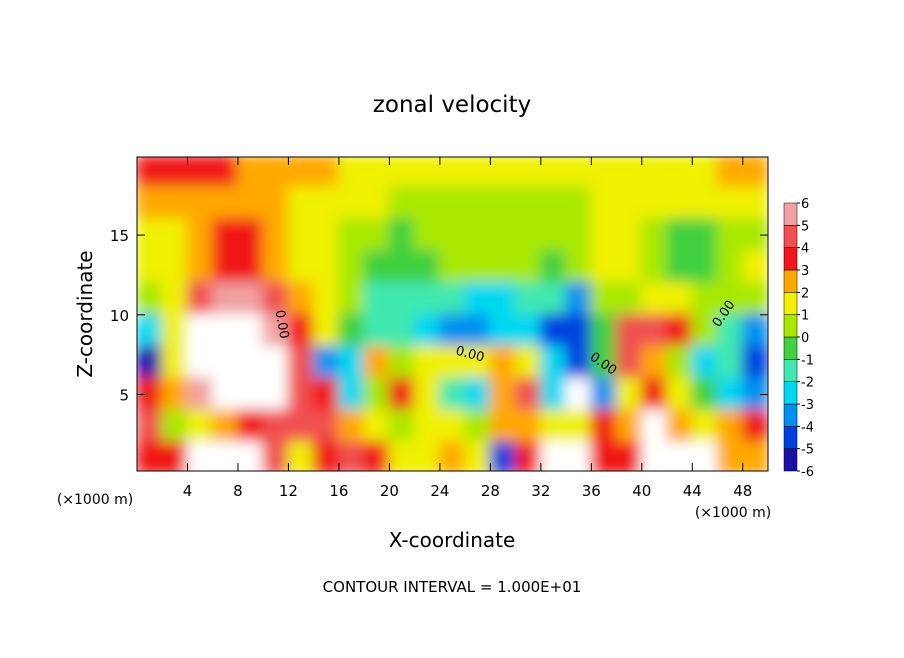  Describe the element at coordinates (733, 513) in the screenshot. I see `x-unit-right: (×1000 m)` at that location.